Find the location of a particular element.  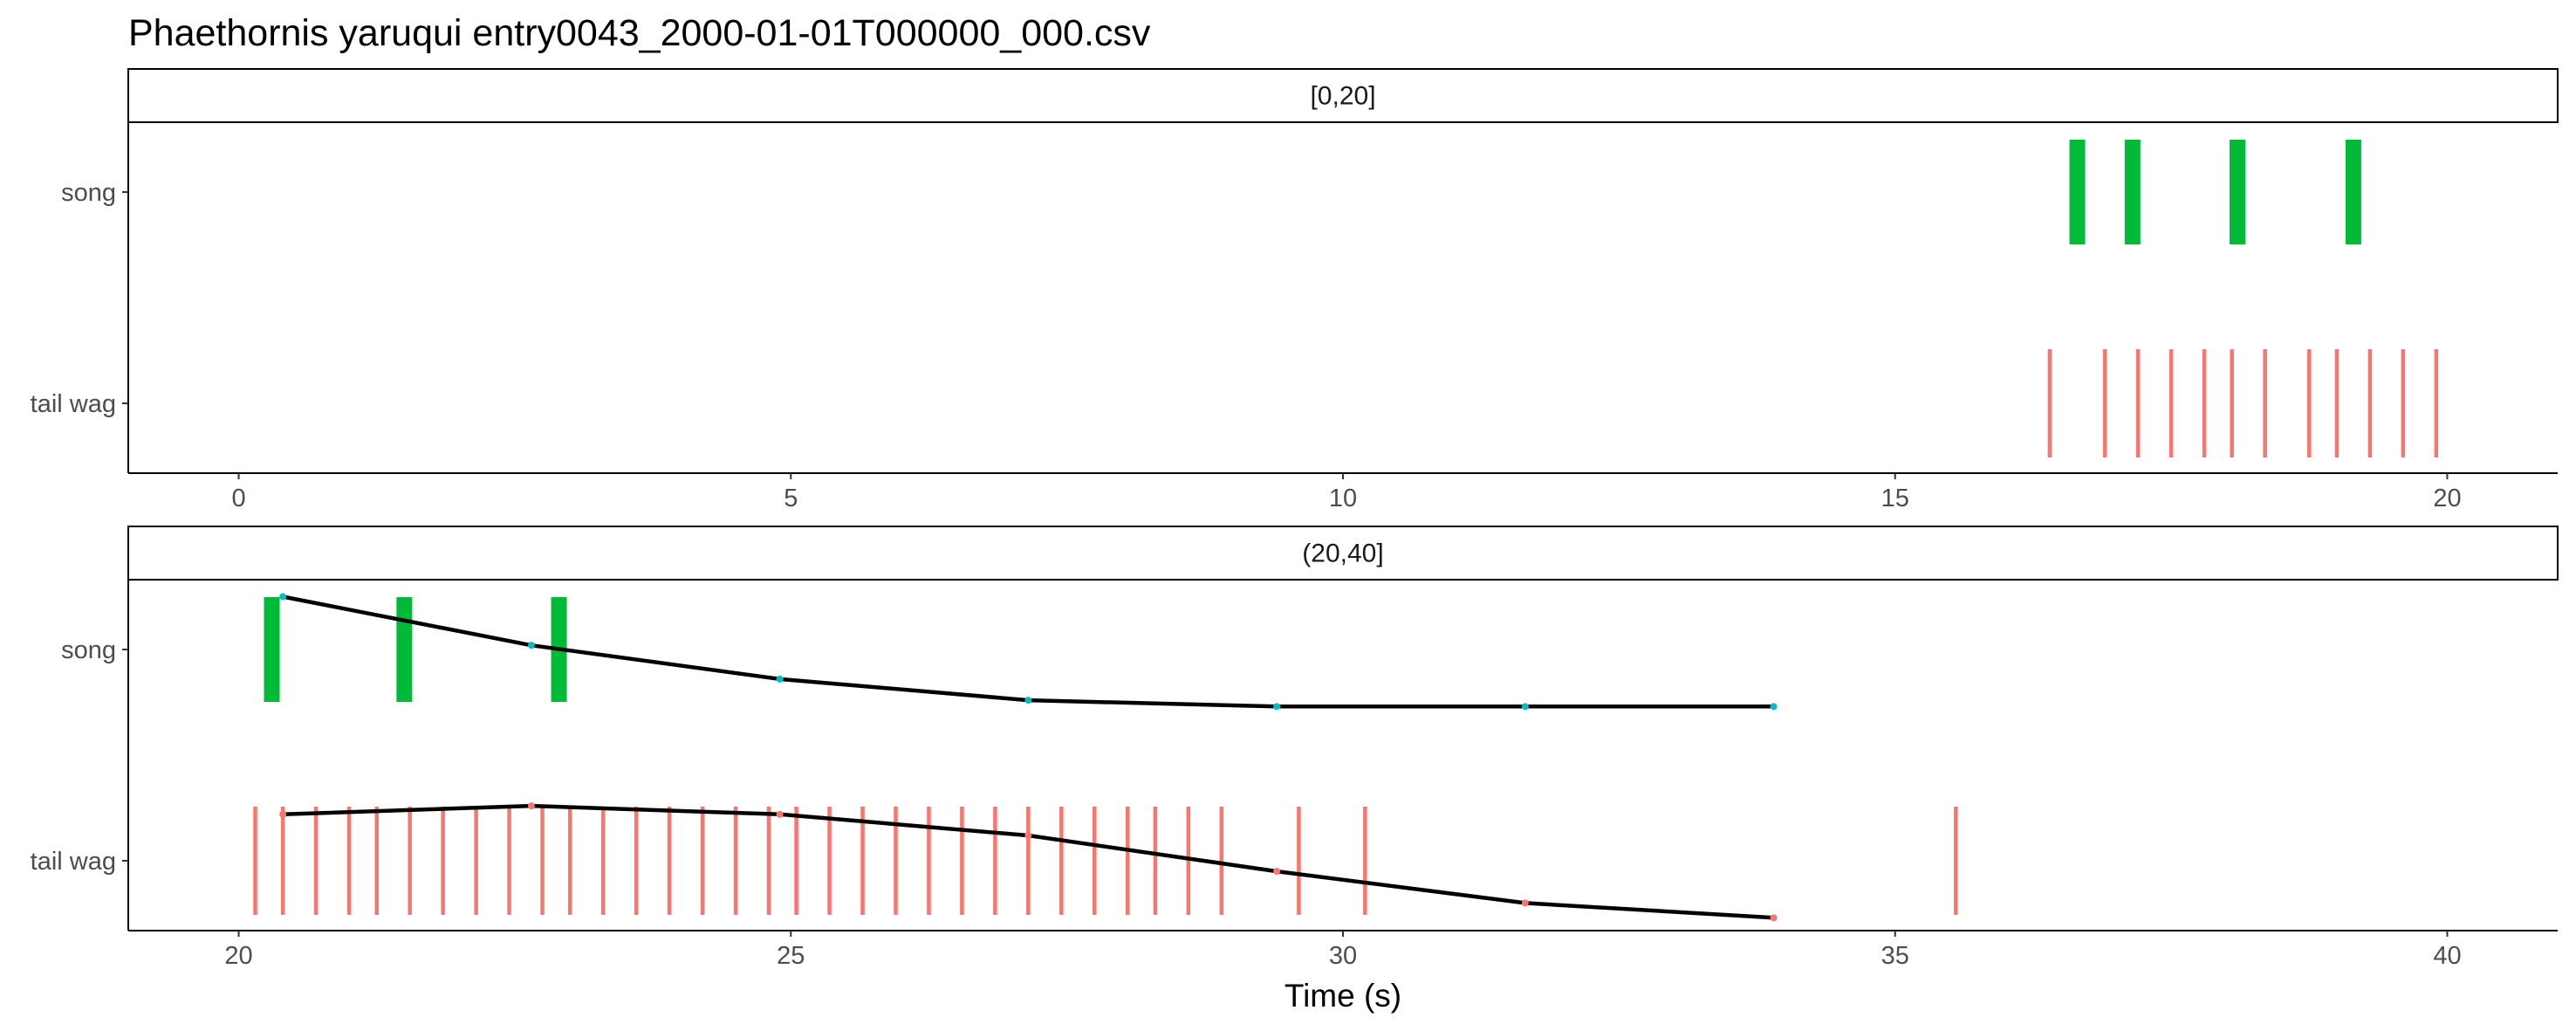

x-tick-label: 5 is located at coordinates (791, 498).